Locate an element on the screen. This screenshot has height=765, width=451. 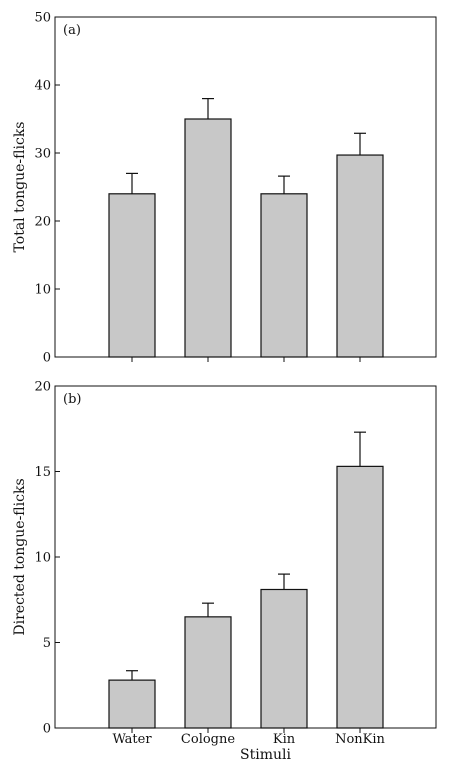
y-tick-label: 5 is located at coordinates (47, 643).